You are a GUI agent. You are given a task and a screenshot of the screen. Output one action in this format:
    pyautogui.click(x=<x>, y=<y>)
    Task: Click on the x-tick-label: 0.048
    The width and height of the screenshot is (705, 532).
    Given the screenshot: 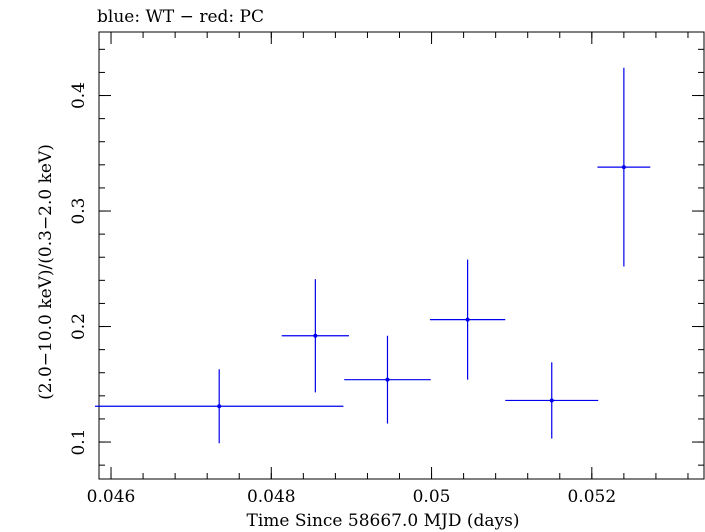 What is the action you would take?
    pyautogui.click(x=271, y=497)
    